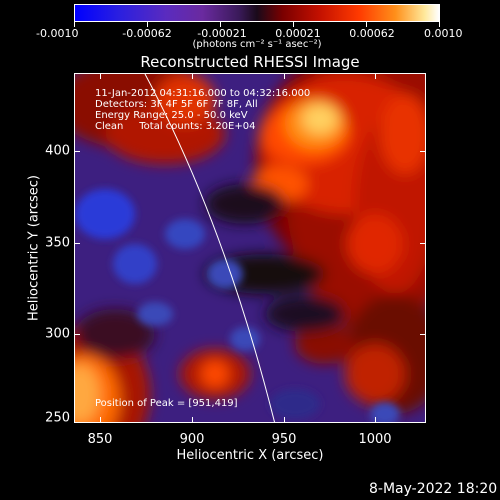 This screenshot has height=500, width=500. What do you see at coordinates (250, 455) in the screenshot?
I see `x-axis-title: Heliocentric X (arcsec)` at bounding box center [250, 455].